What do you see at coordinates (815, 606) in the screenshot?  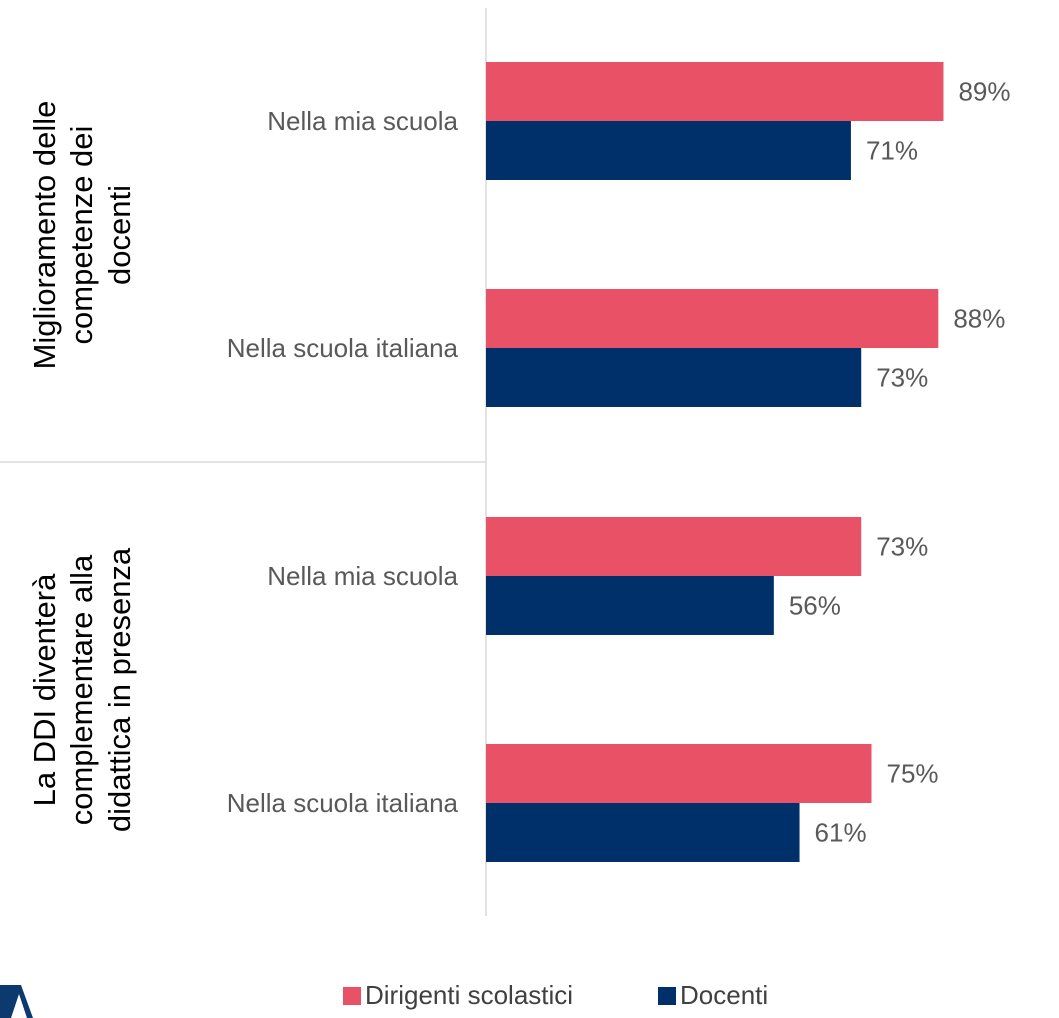 I see `data-label: 56%` at bounding box center [815, 606].